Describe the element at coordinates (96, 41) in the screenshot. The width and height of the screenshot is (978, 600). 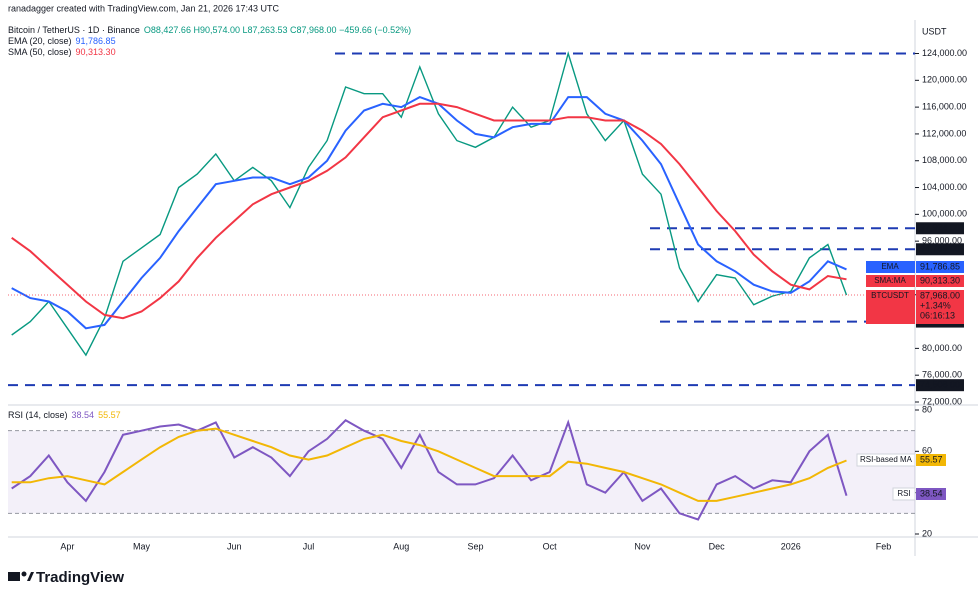
I see `legend-value: 91,786.85` at that location.